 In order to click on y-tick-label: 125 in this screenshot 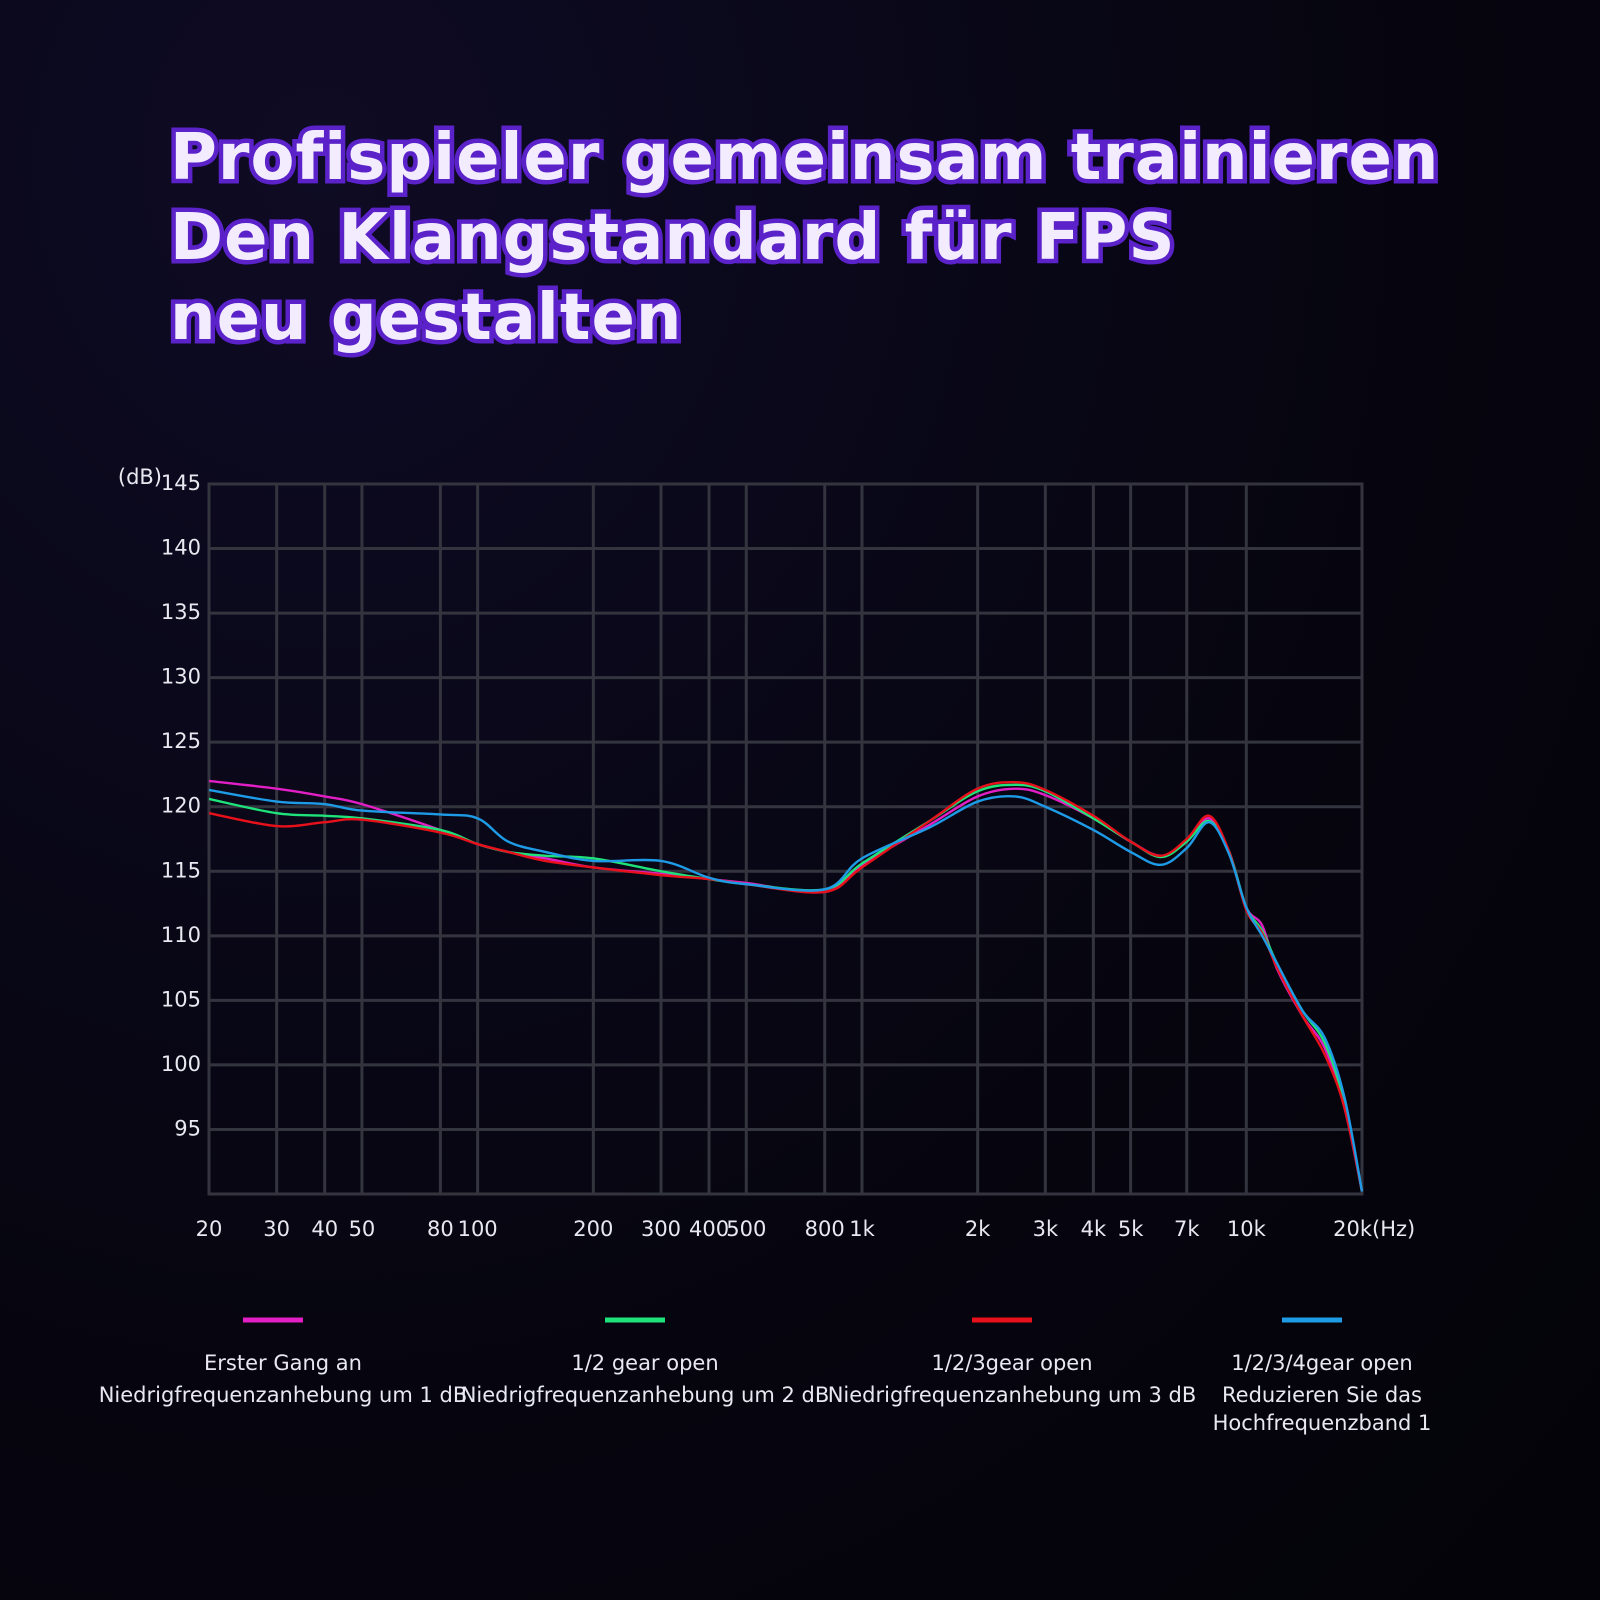, I will do `click(181, 741)`.